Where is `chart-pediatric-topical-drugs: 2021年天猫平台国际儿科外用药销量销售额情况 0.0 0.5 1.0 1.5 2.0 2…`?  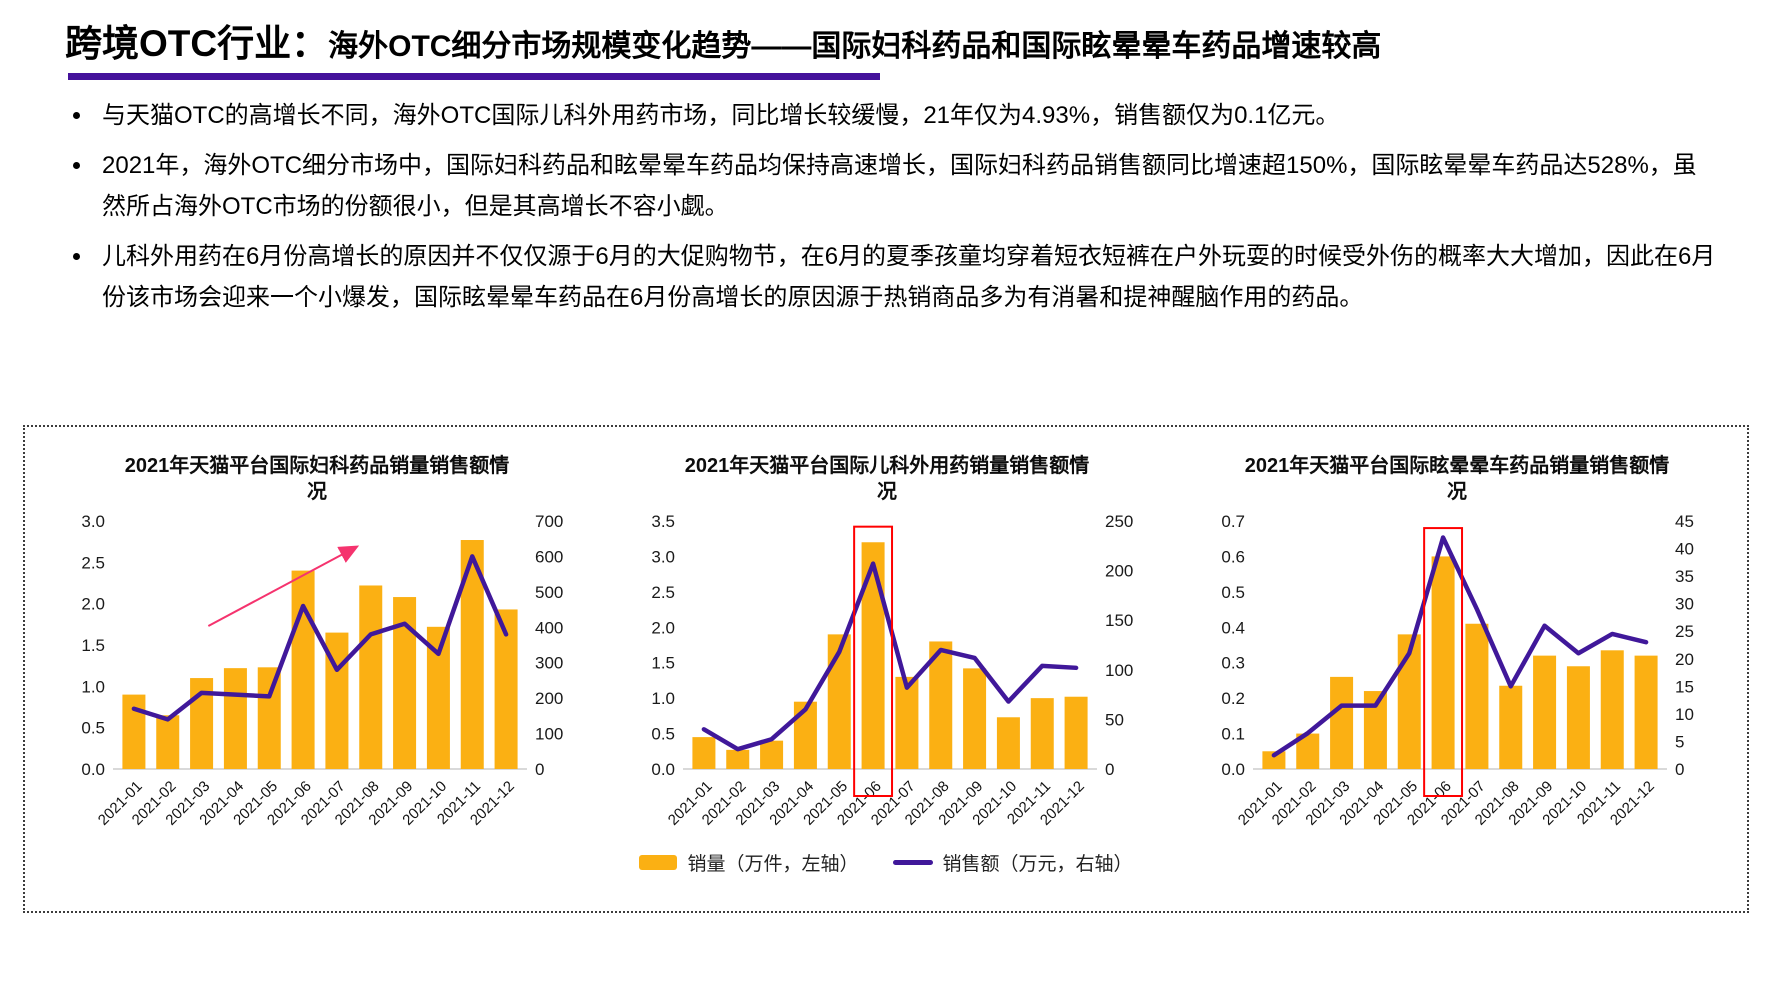
chart-pediatric-topical-drugs: 2021年天猫平台国际儿科外用药销量销售额情况 0.0 0.5 1.0 1.5 2.0 2… is located at coordinates (887, 648).